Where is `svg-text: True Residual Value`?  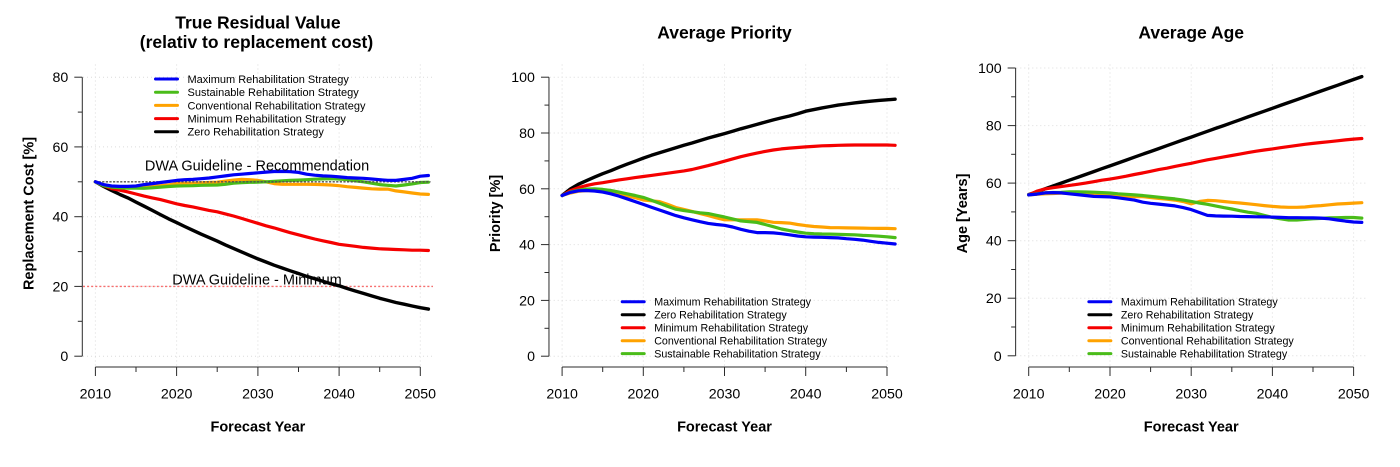
svg-text: True Residual Value is located at coordinates (258, 23).